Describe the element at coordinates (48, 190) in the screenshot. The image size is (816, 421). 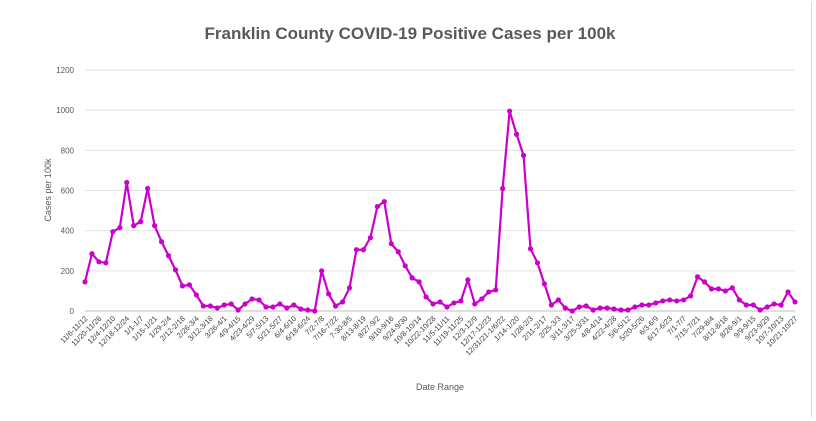
I see `y-axis-title: Cases per 100k` at that location.